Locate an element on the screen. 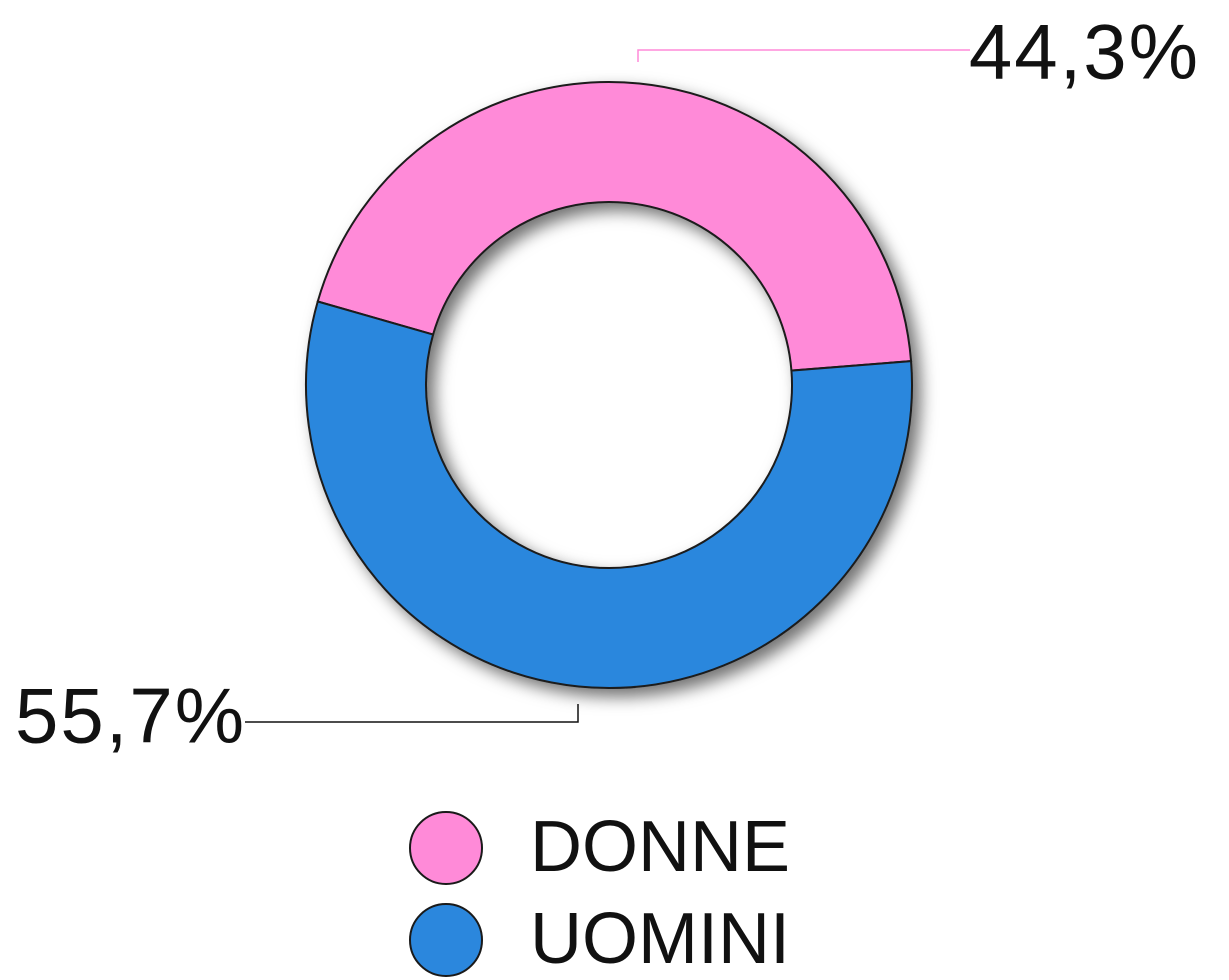 This screenshot has height=980, width=1229. legend-label: UOMINI is located at coordinates (660, 939).